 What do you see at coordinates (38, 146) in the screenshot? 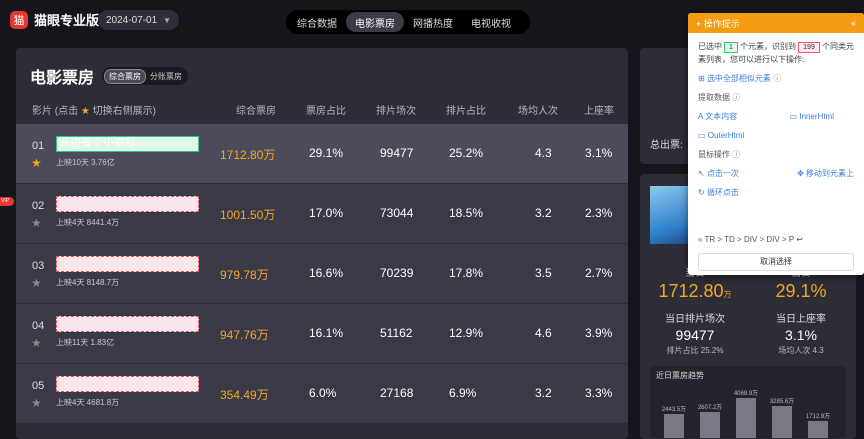
I see `row-rank: 01` at bounding box center [38, 146].